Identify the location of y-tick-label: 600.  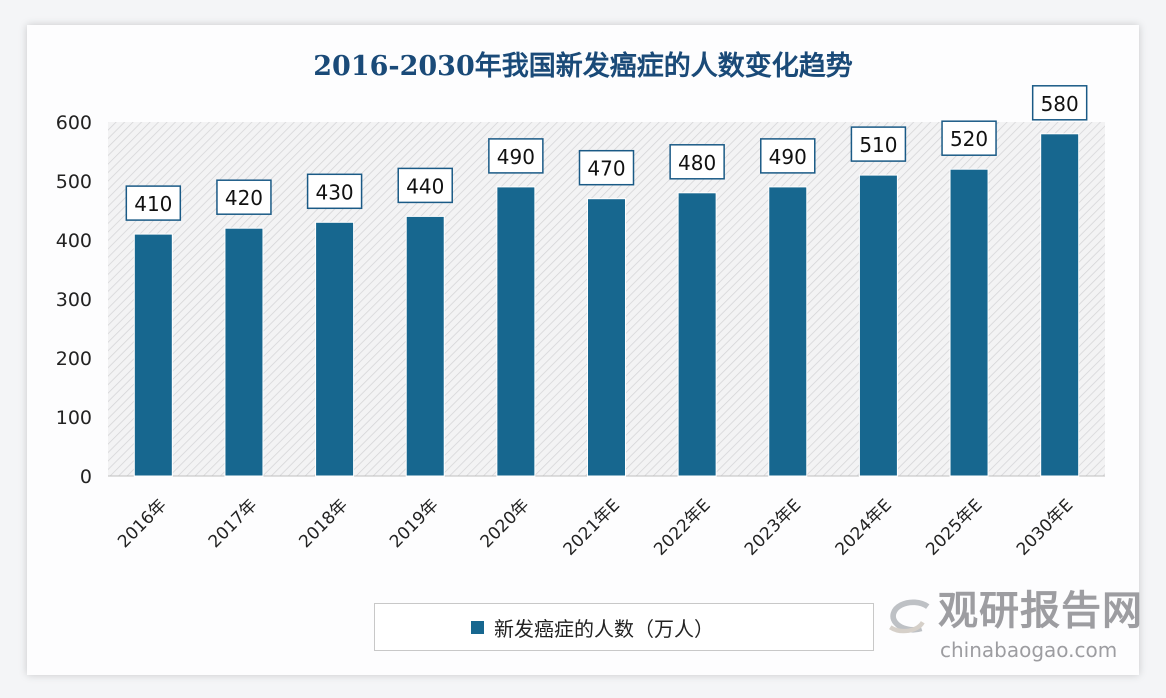
(74, 123).